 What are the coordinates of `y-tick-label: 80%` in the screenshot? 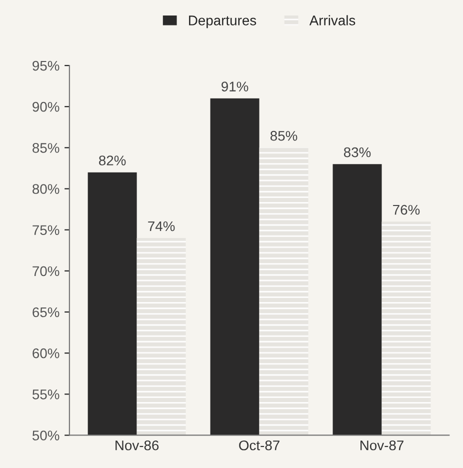 It's located at (46, 189).